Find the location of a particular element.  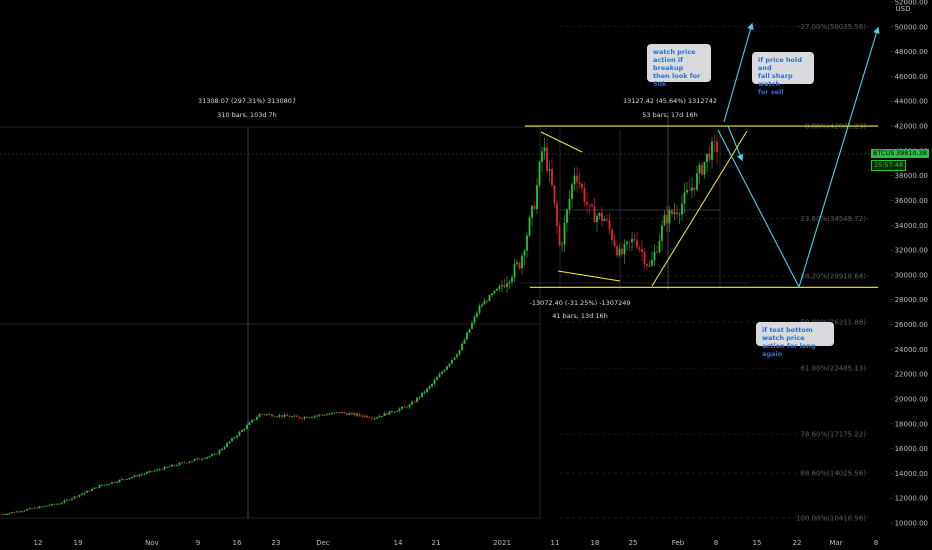

wedge-bottom-line is located at coordinates (589, 276).